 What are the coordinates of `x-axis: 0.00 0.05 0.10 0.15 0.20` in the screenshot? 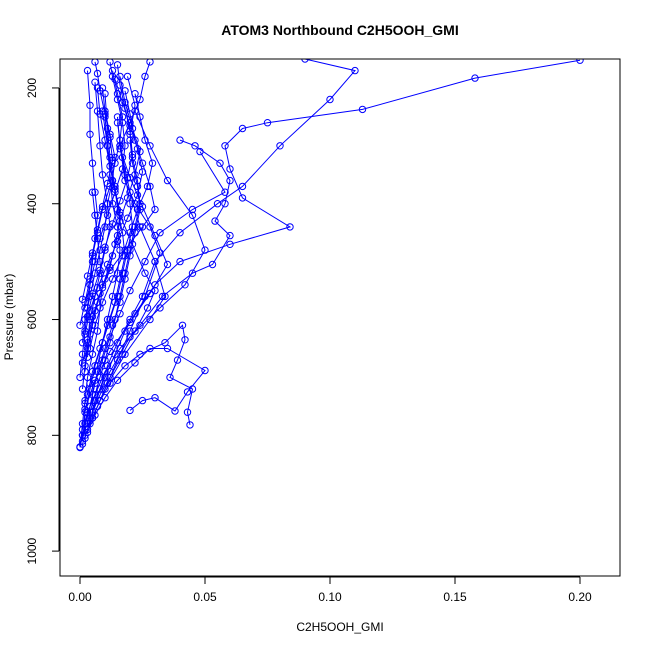 It's located at (330, 590).